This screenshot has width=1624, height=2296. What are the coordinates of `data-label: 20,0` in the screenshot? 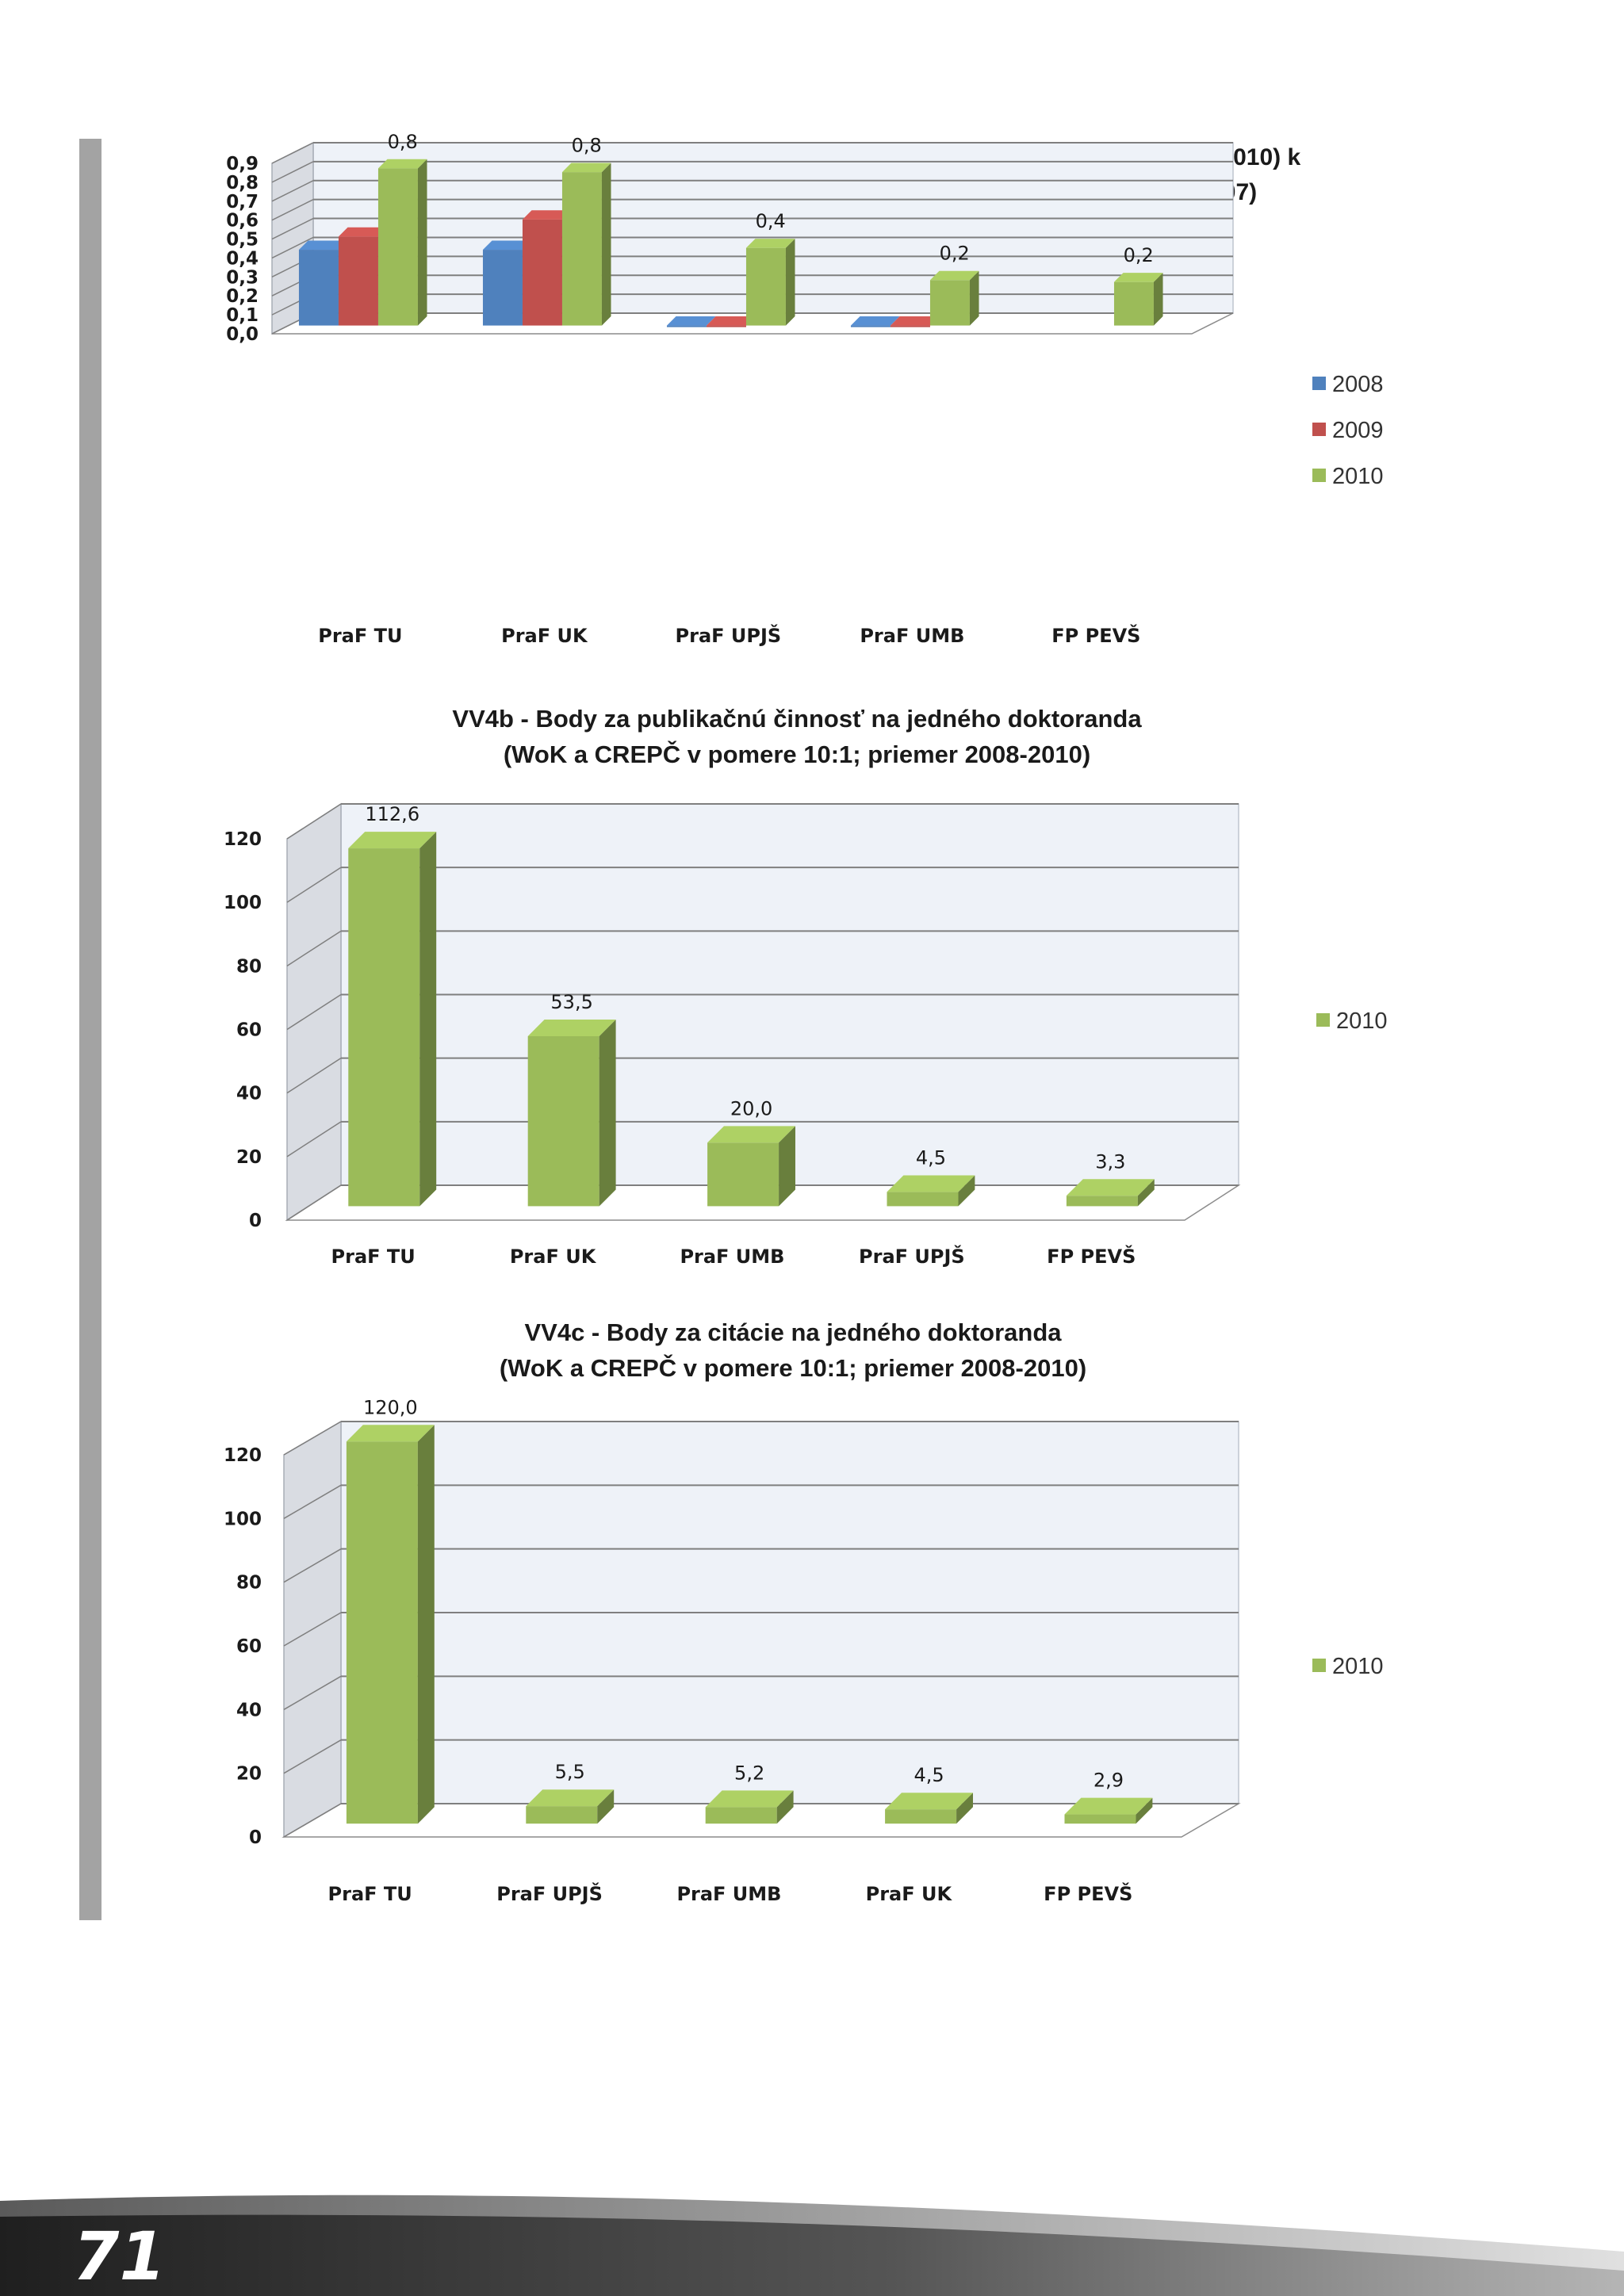 It's located at (751, 1108).